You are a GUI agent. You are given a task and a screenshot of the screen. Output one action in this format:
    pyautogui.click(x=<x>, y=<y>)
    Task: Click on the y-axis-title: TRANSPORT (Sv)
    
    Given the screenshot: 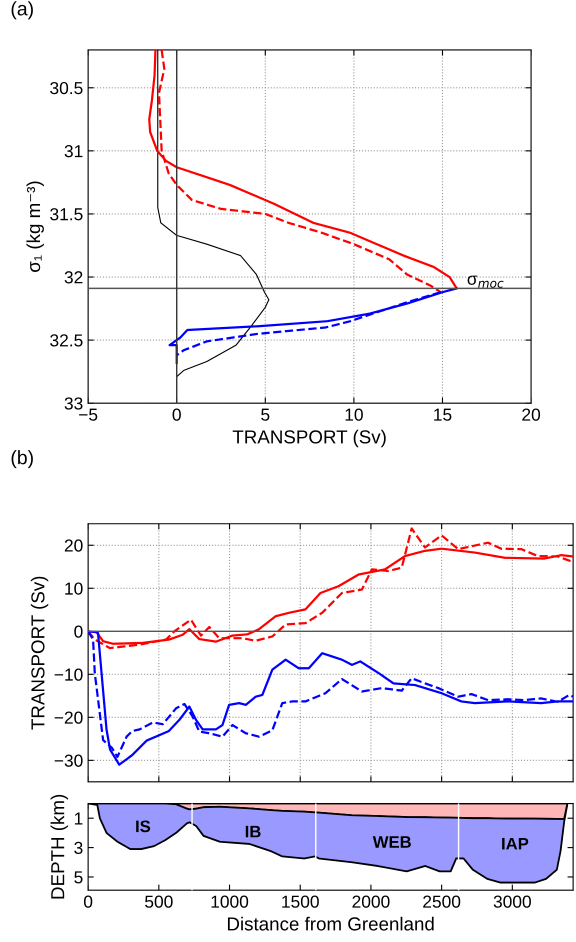 What is the action you would take?
    pyautogui.click(x=39, y=653)
    